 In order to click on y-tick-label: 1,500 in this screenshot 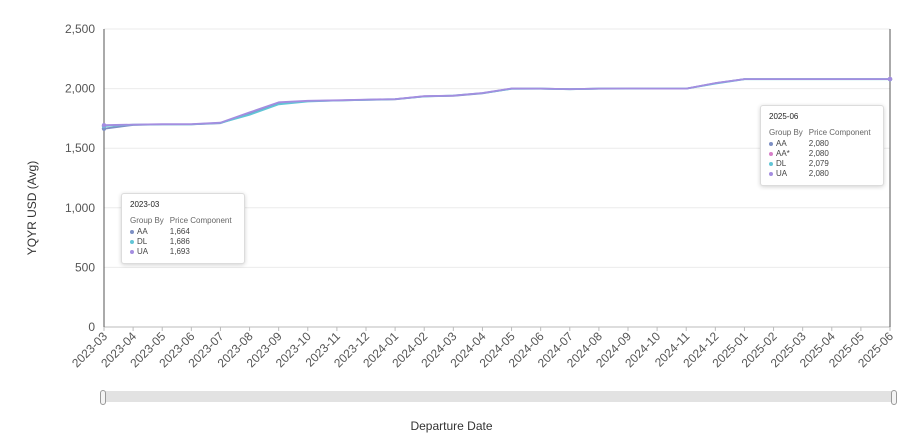, I will do `click(80, 148)`.